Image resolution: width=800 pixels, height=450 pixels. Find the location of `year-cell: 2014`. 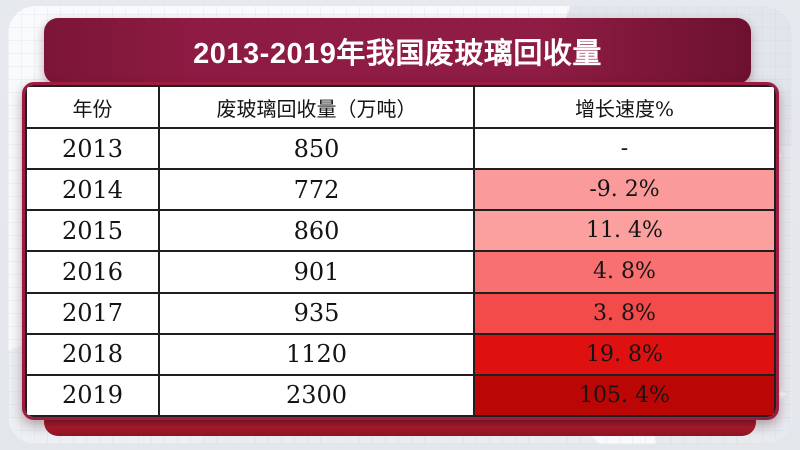

year-cell: 2014 is located at coordinates (92, 190).